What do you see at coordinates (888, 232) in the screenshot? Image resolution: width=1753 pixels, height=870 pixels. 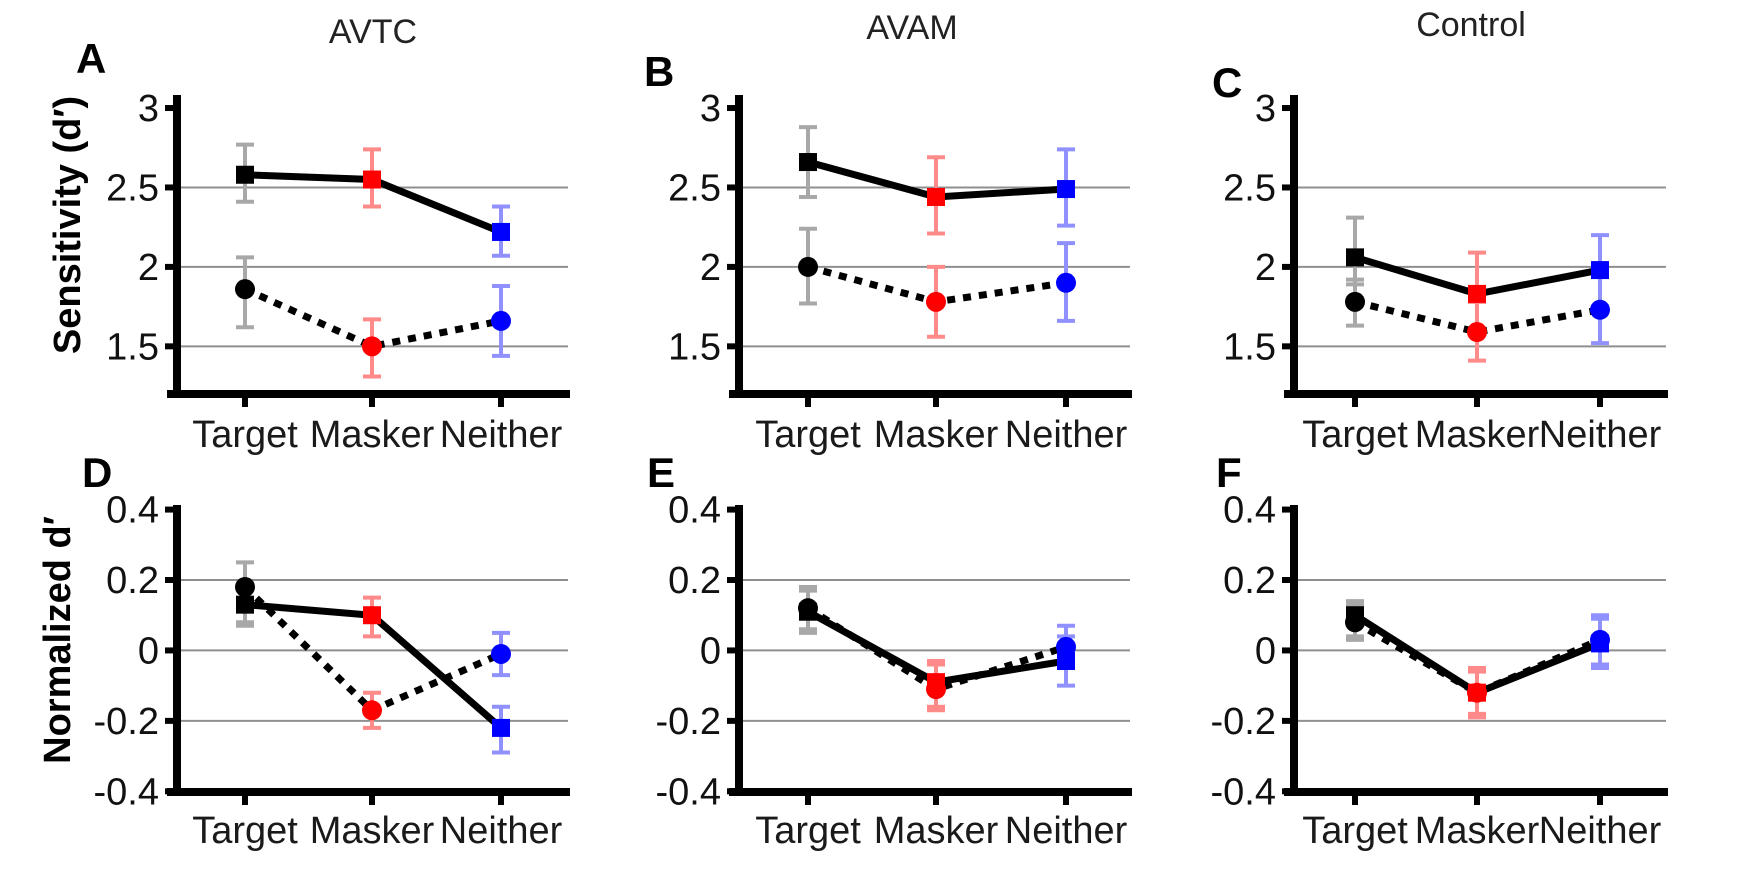 I see `panel-B: 3 2.5 2 1.5 Target Masker Neither B AVAM` at bounding box center [888, 232].